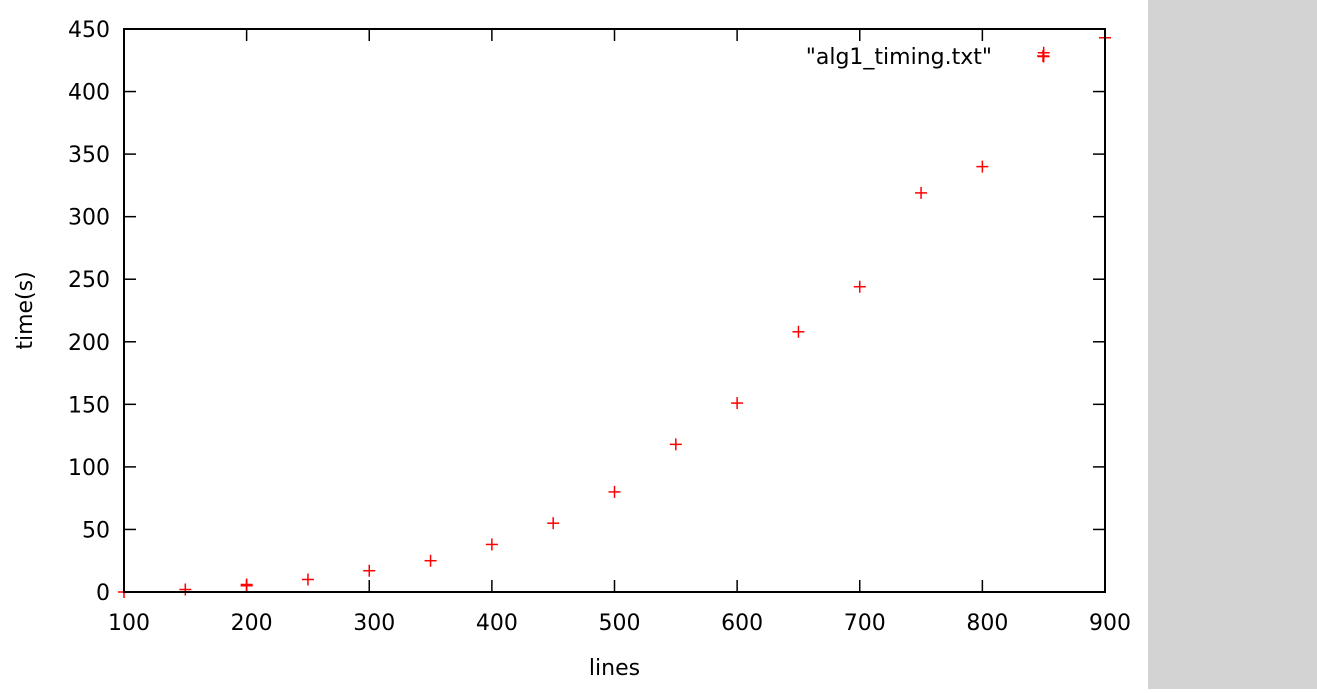 The height and width of the screenshot is (693, 1317). What do you see at coordinates (497, 623) in the screenshot?
I see `x-tick-label: 400` at bounding box center [497, 623].